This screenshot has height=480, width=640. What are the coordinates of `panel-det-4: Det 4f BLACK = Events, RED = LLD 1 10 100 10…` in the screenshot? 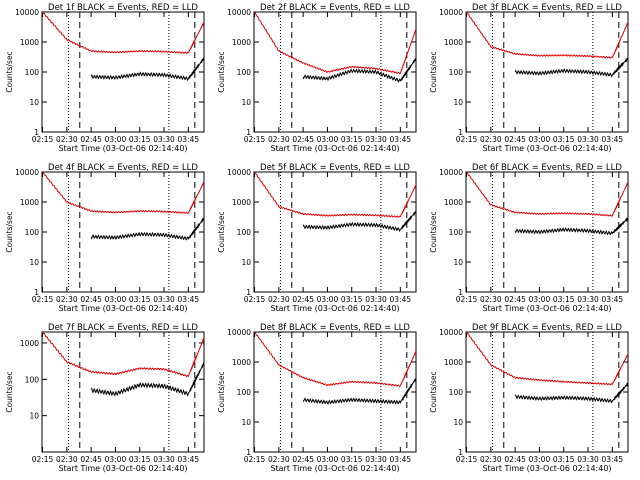 It's located at (105, 238).